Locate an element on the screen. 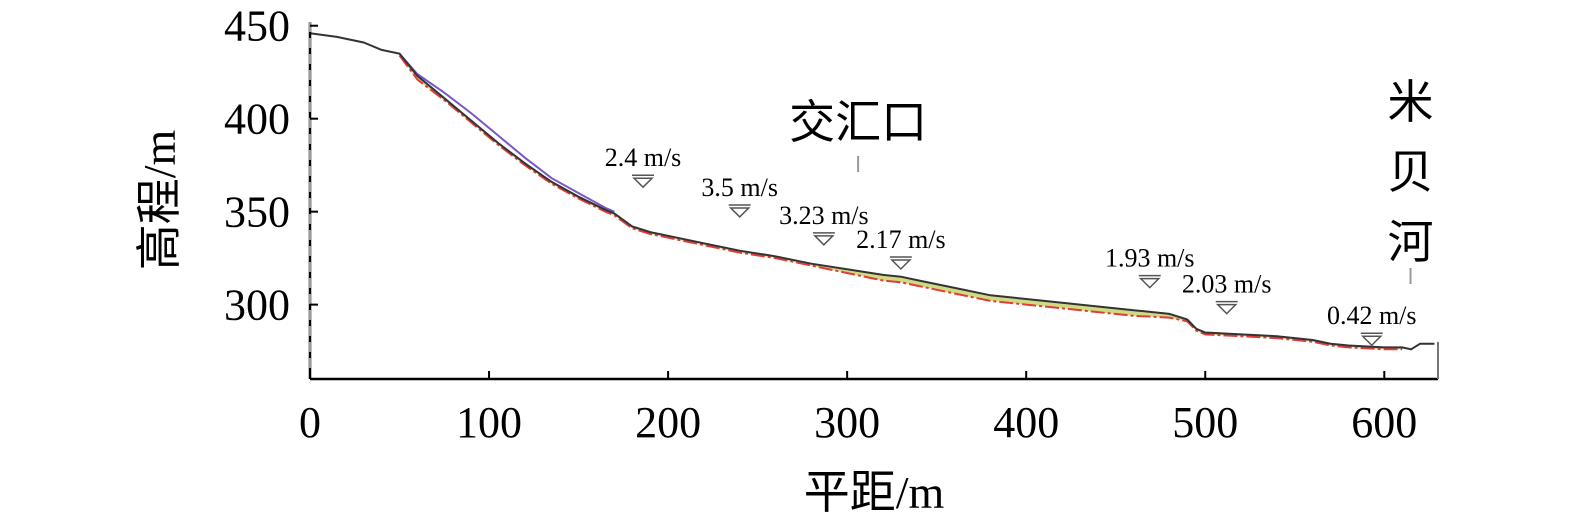 The height and width of the screenshot is (528, 1575). y-tick-label: 300 is located at coordinates (257, 305).